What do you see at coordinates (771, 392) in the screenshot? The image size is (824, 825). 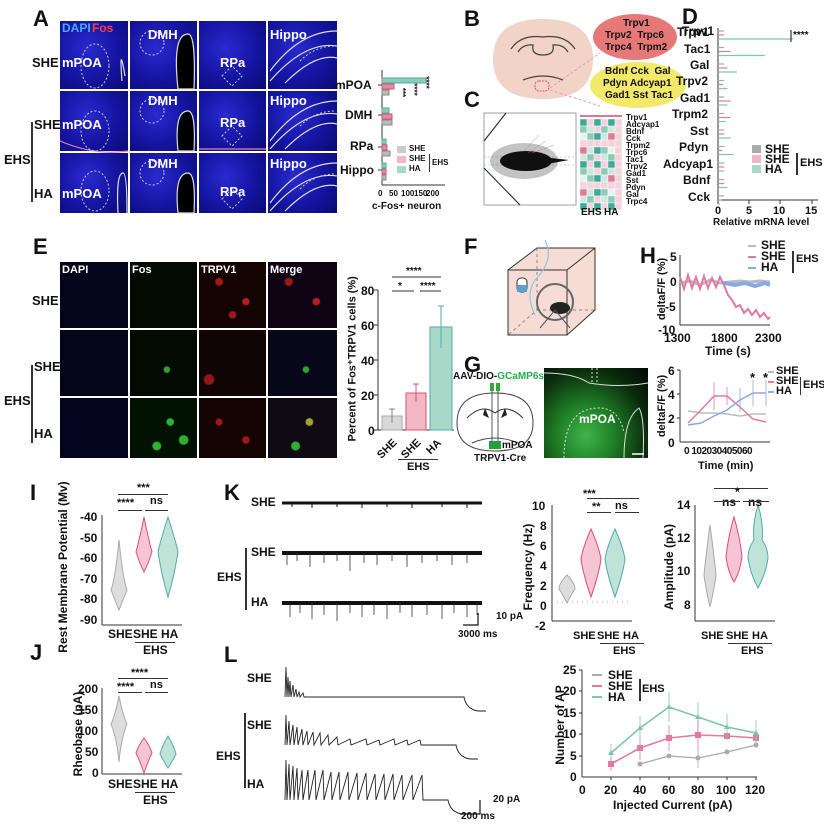 I see `legend-line-ha` at bounding box center [771, 392].